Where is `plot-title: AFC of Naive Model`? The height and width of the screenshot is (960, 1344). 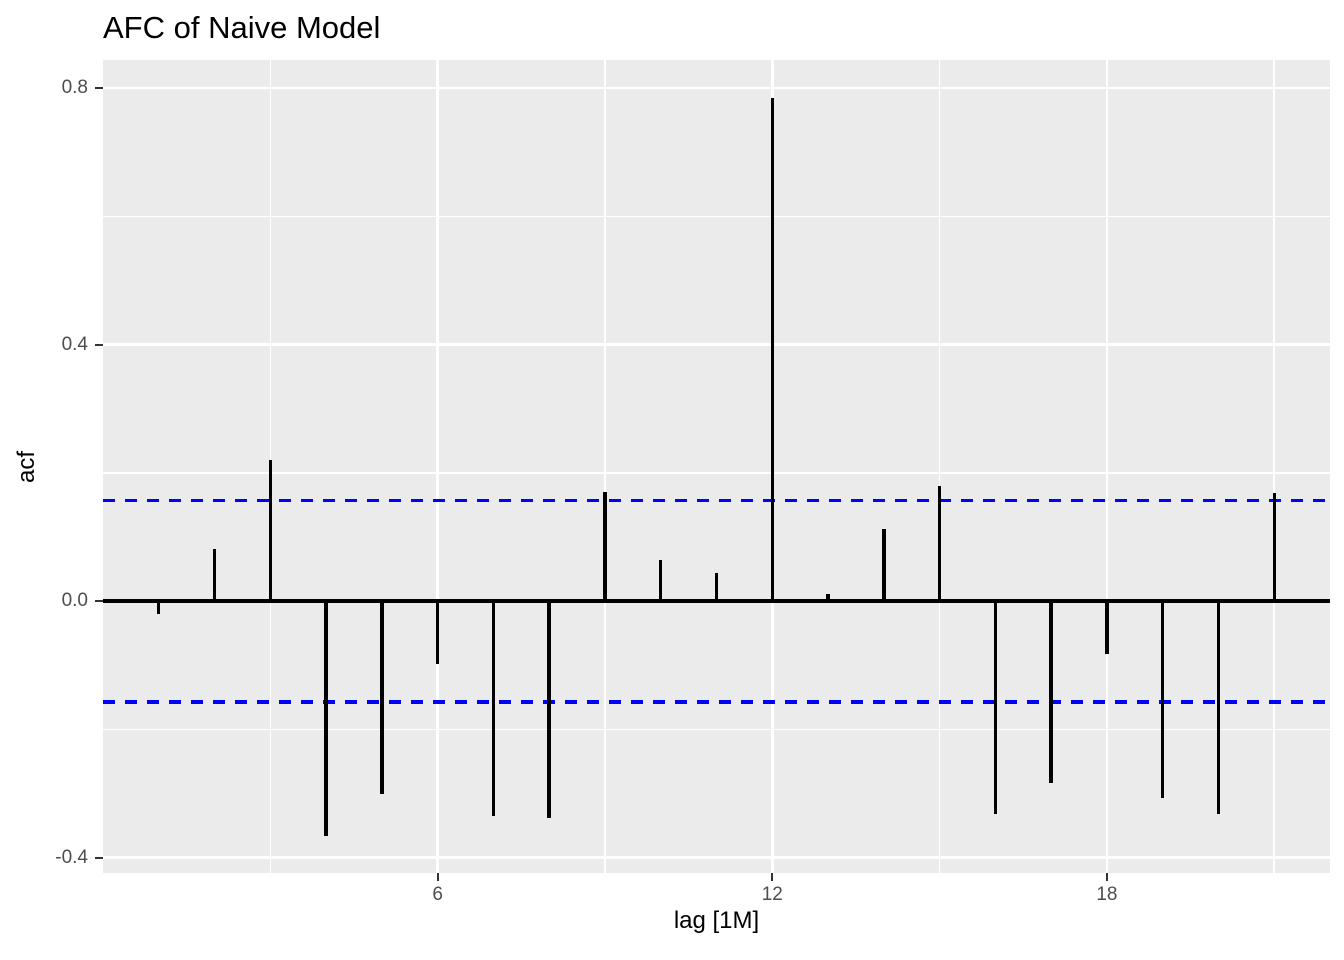 plot-title: AFC of Naive Model is located at coordinates (242, 27).